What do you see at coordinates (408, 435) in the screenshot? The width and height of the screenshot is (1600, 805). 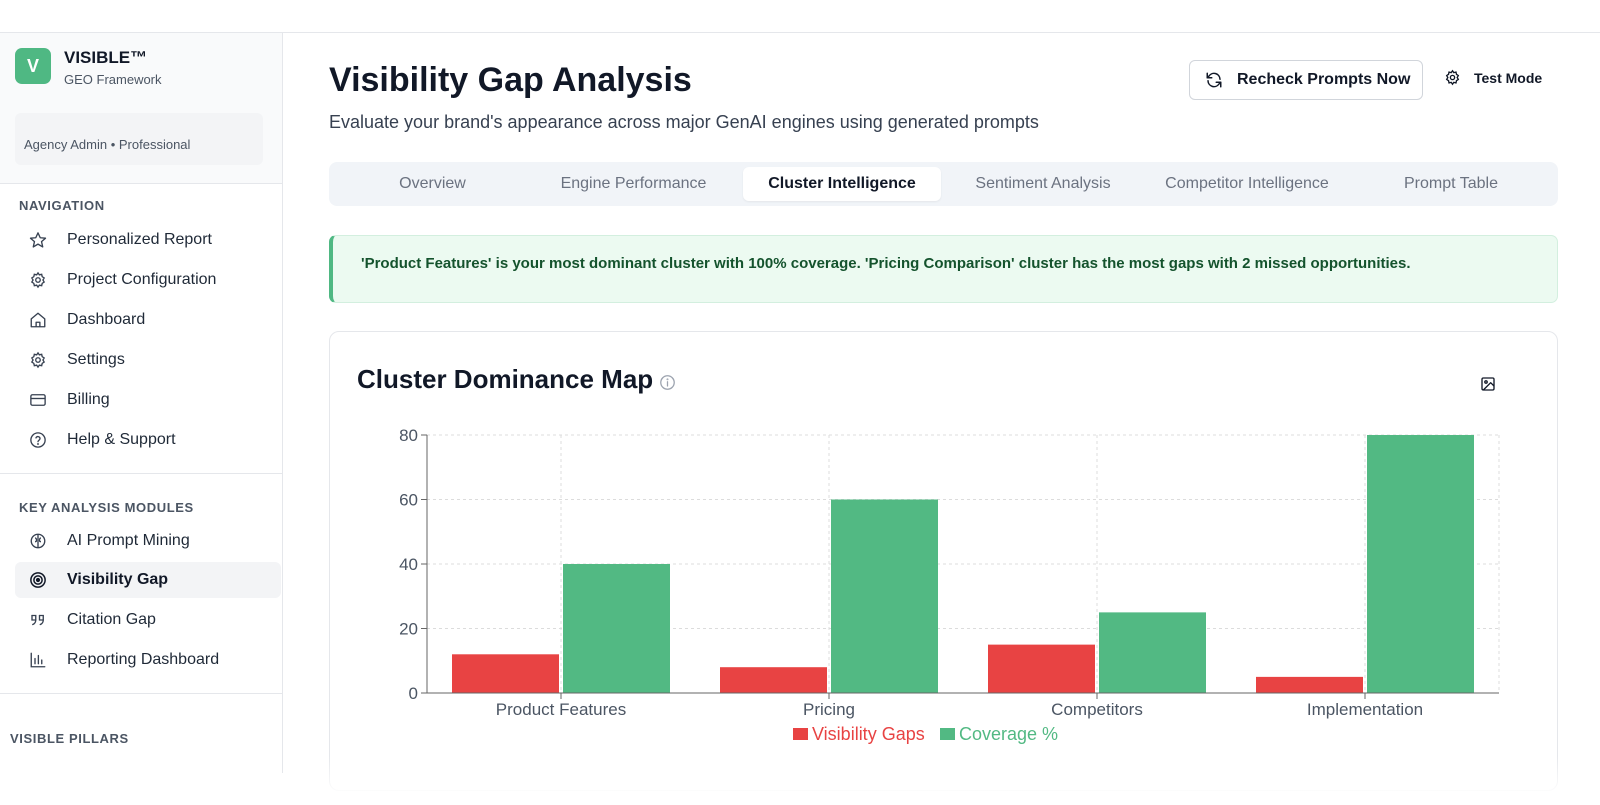 I see `y-tick-label: 80` at bounding box center [408, 435].